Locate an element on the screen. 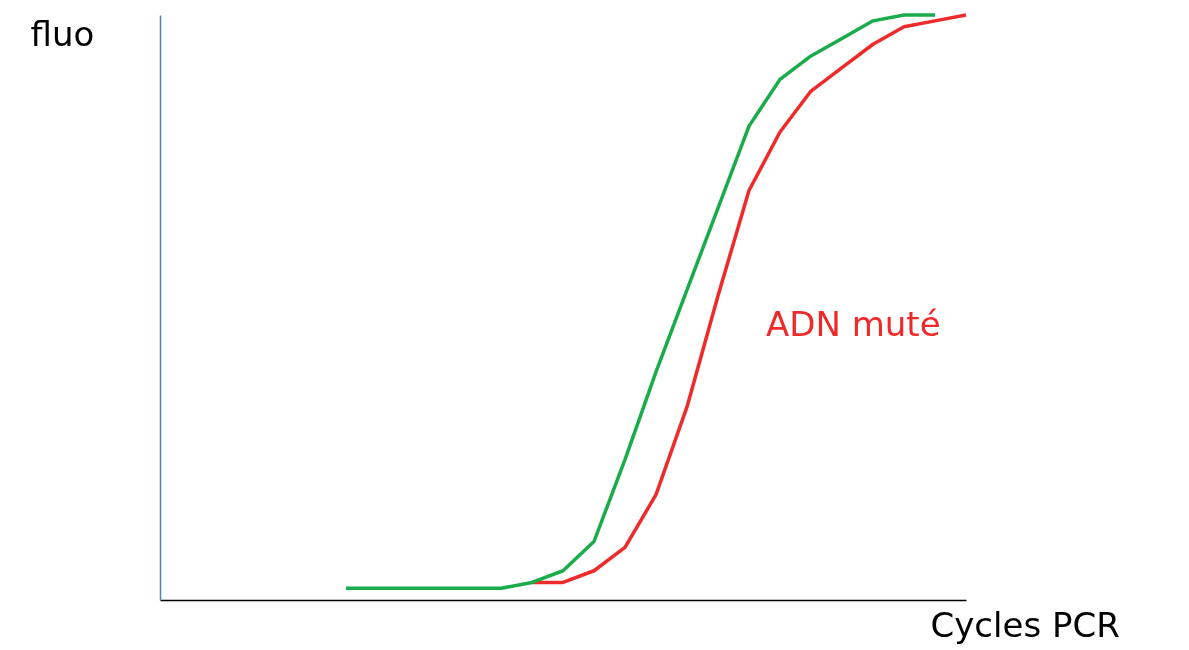 Image resolution: width=1189 pixels, height=650 pixels. y-axis-title: fluo is located at coordinates (62, 33).